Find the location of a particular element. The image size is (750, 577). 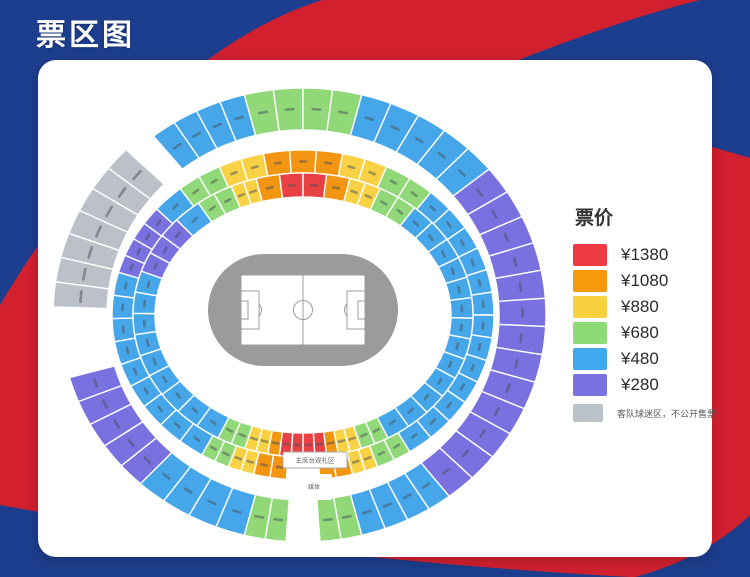

price-legend: 票价 ¥1380 ¥1080 ¥880 ¥680 ¥480 ¥280 客队球迷区，不公开售票 is located at coordinates (660, 314).